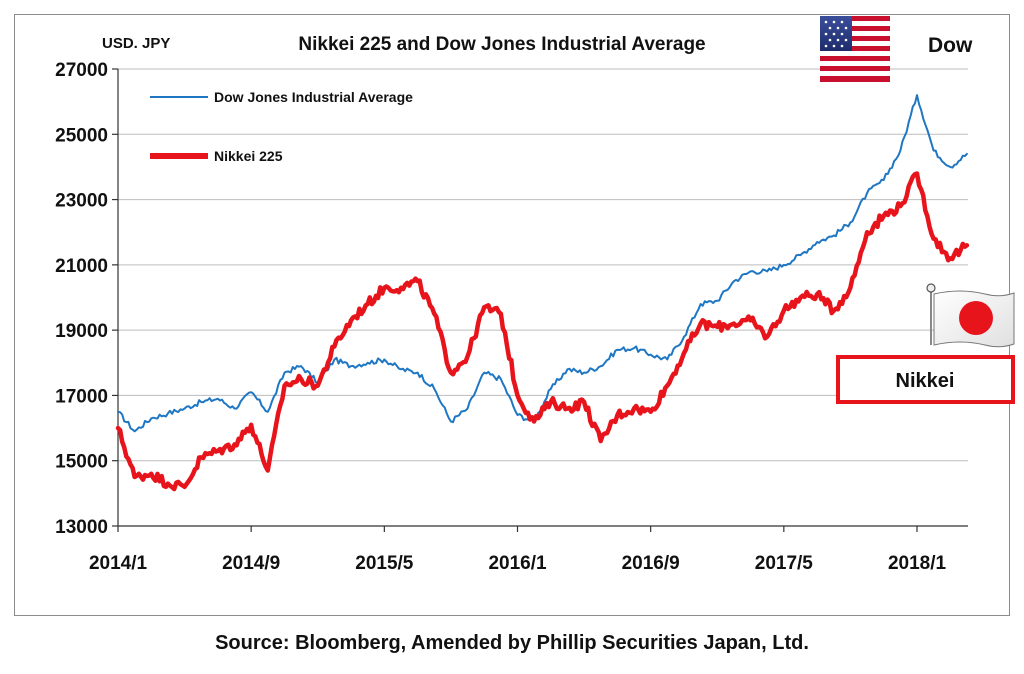 This screenshot has height=674, width=1024. I want to click on x-tick-label: 2018/1, so click(917, 563).